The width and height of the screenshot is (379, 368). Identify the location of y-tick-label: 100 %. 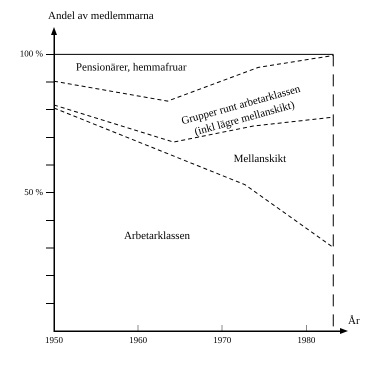
(32, 53).